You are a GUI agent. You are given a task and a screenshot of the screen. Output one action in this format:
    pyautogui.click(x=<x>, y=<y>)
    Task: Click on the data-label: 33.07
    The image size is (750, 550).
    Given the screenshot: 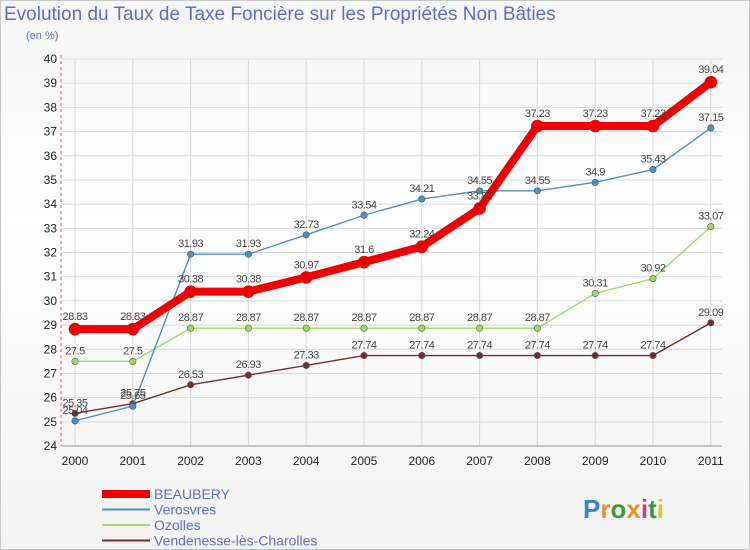 What is the action you would take?
    pyautogui.click(x=710, y=217)
    